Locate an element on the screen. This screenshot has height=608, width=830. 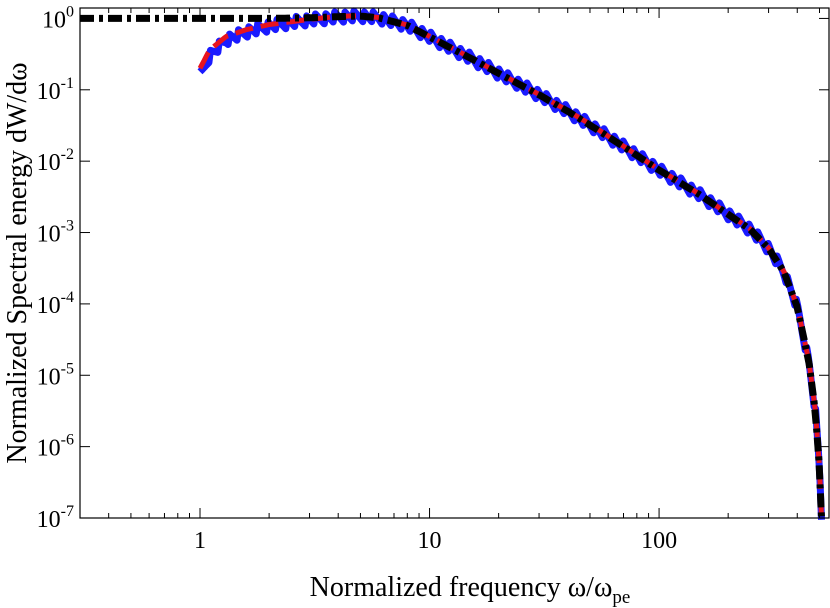
y-tick-exponent: -1 is located at coordinates (67, 83).